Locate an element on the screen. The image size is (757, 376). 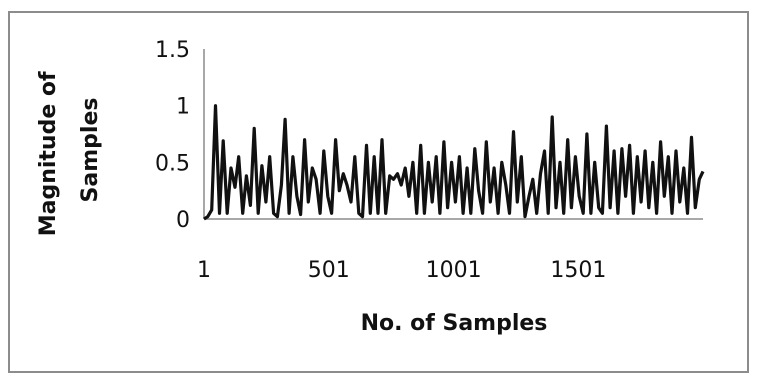
x-tick-label: 1001 is located at coordinates (454, 270).